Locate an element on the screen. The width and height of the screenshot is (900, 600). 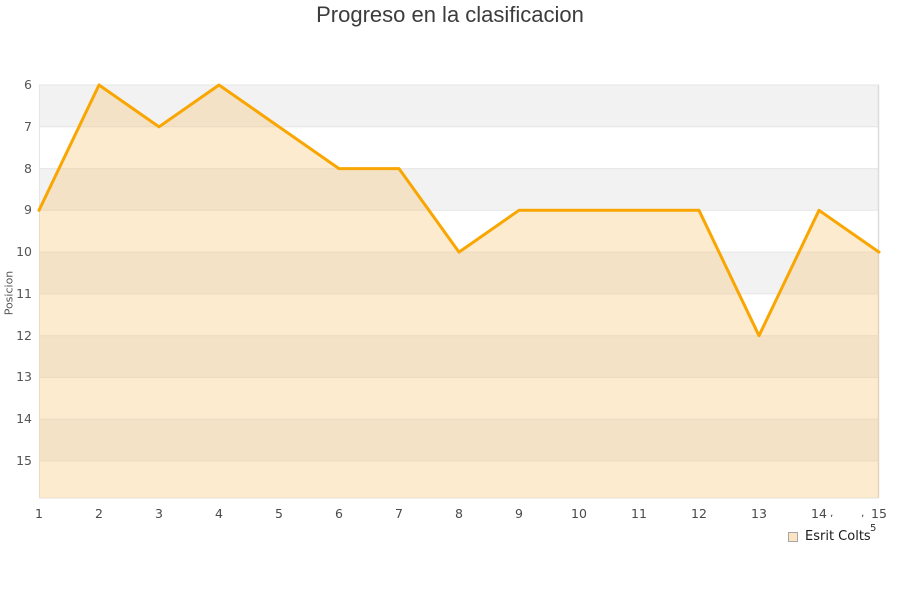
y-tick-label: 10 is located at coordinates (24, 252).